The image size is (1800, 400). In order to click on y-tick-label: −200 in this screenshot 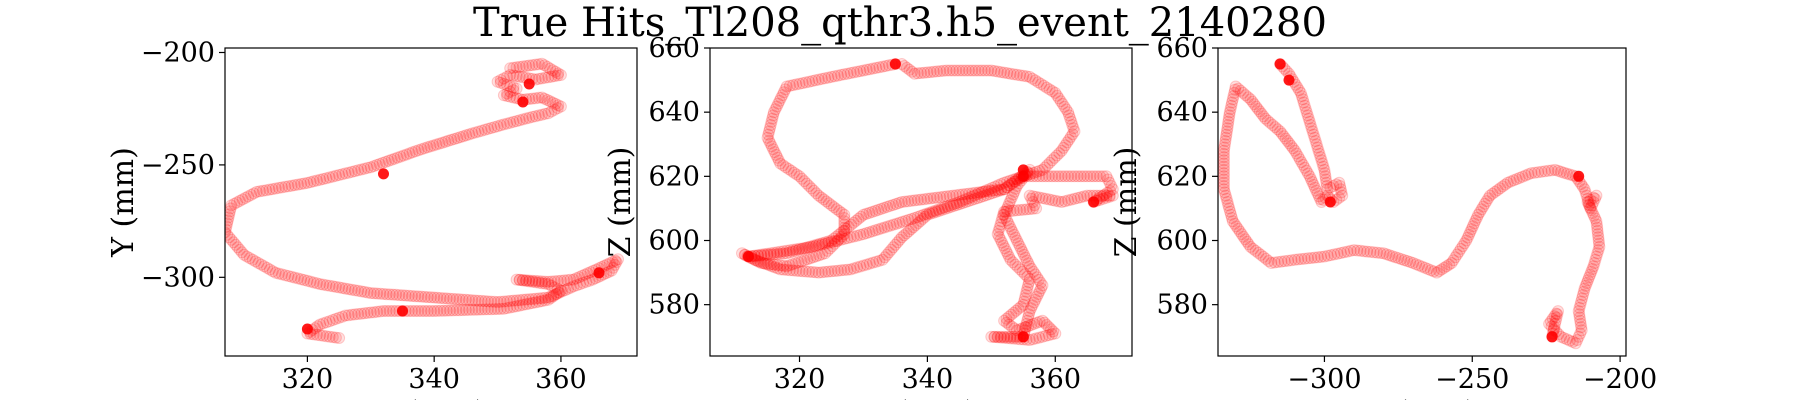, I will do `click(178, 52)`.